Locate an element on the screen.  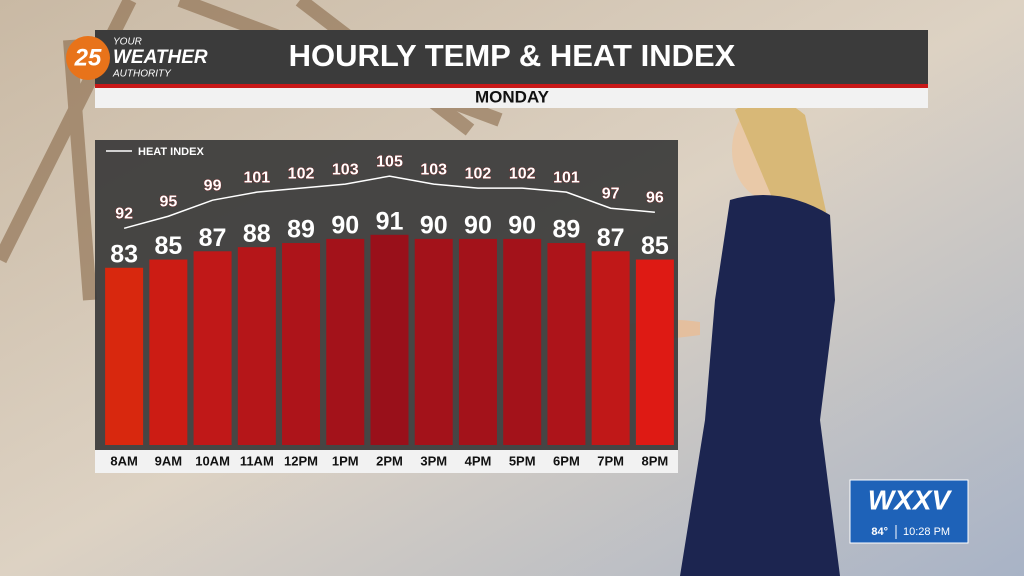
heat-index-label: 95 is located at coordinates (168, 201).